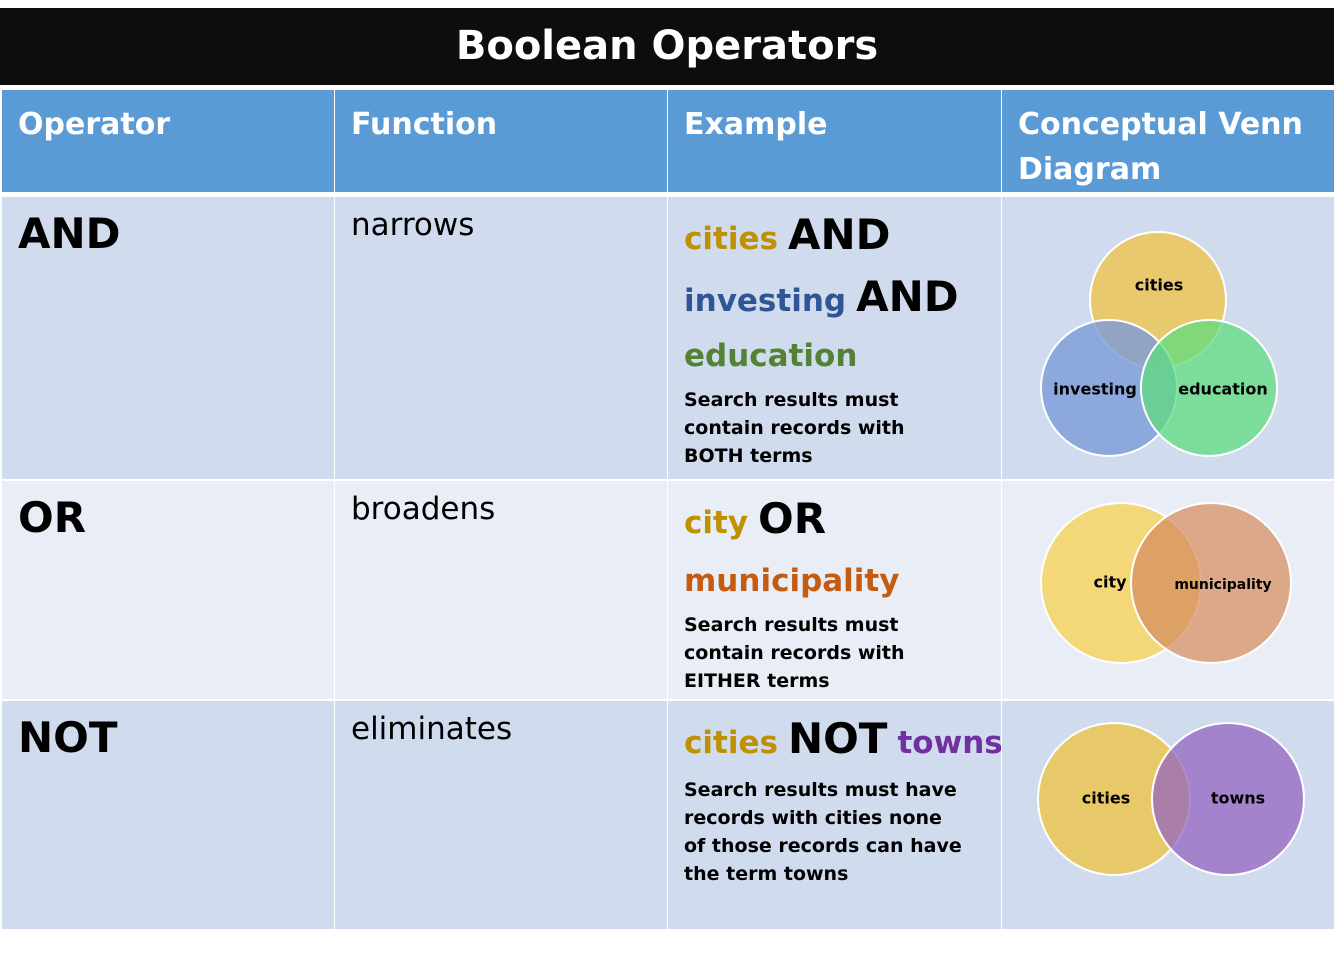 Image resolution: width=1340 pixels, height=953 pixels. What do you see at coordinates (1238, 798) in the screenshot?
I see `venn-label: towns` at bounding box center [1238, 798].